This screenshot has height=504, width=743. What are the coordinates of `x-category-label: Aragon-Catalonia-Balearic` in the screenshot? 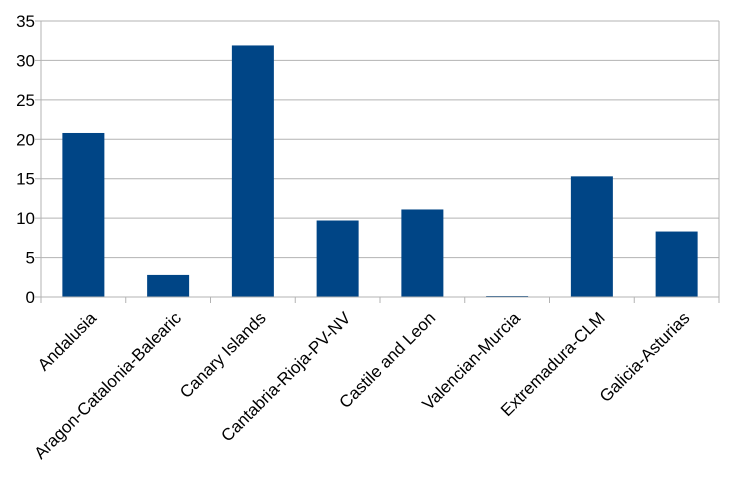 It's located at (108, 385).